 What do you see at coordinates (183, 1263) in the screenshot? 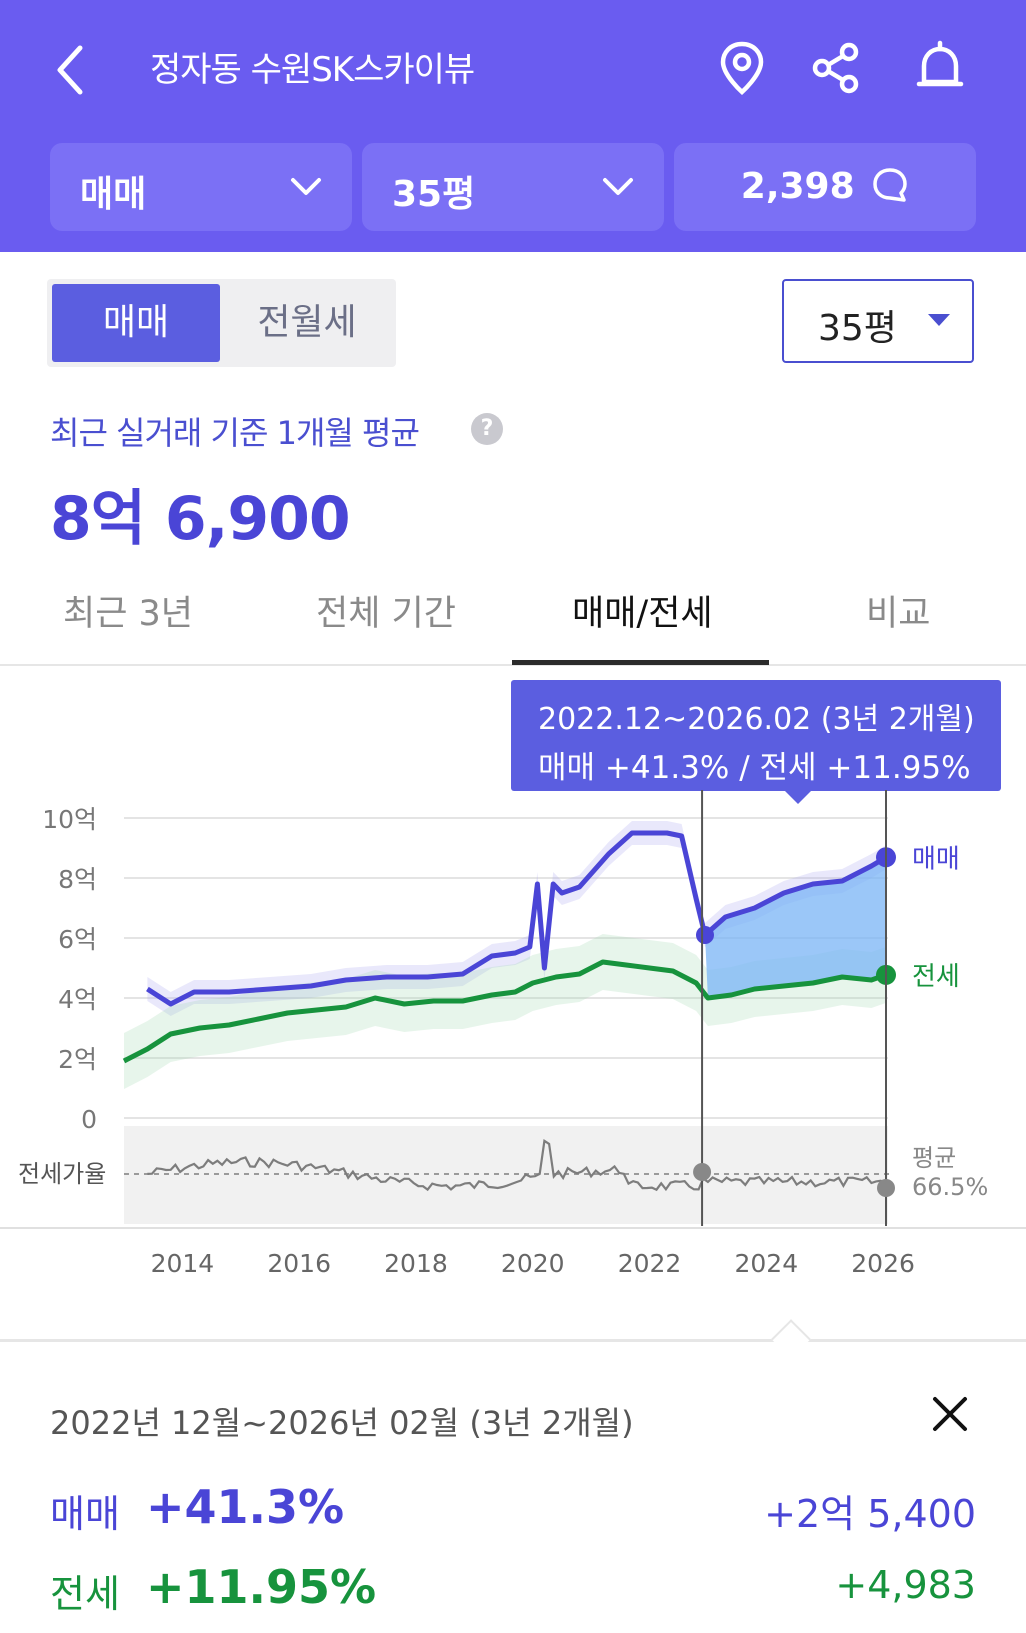
I see `x-tick-label: 2014` at bounding box center [183, 1263].